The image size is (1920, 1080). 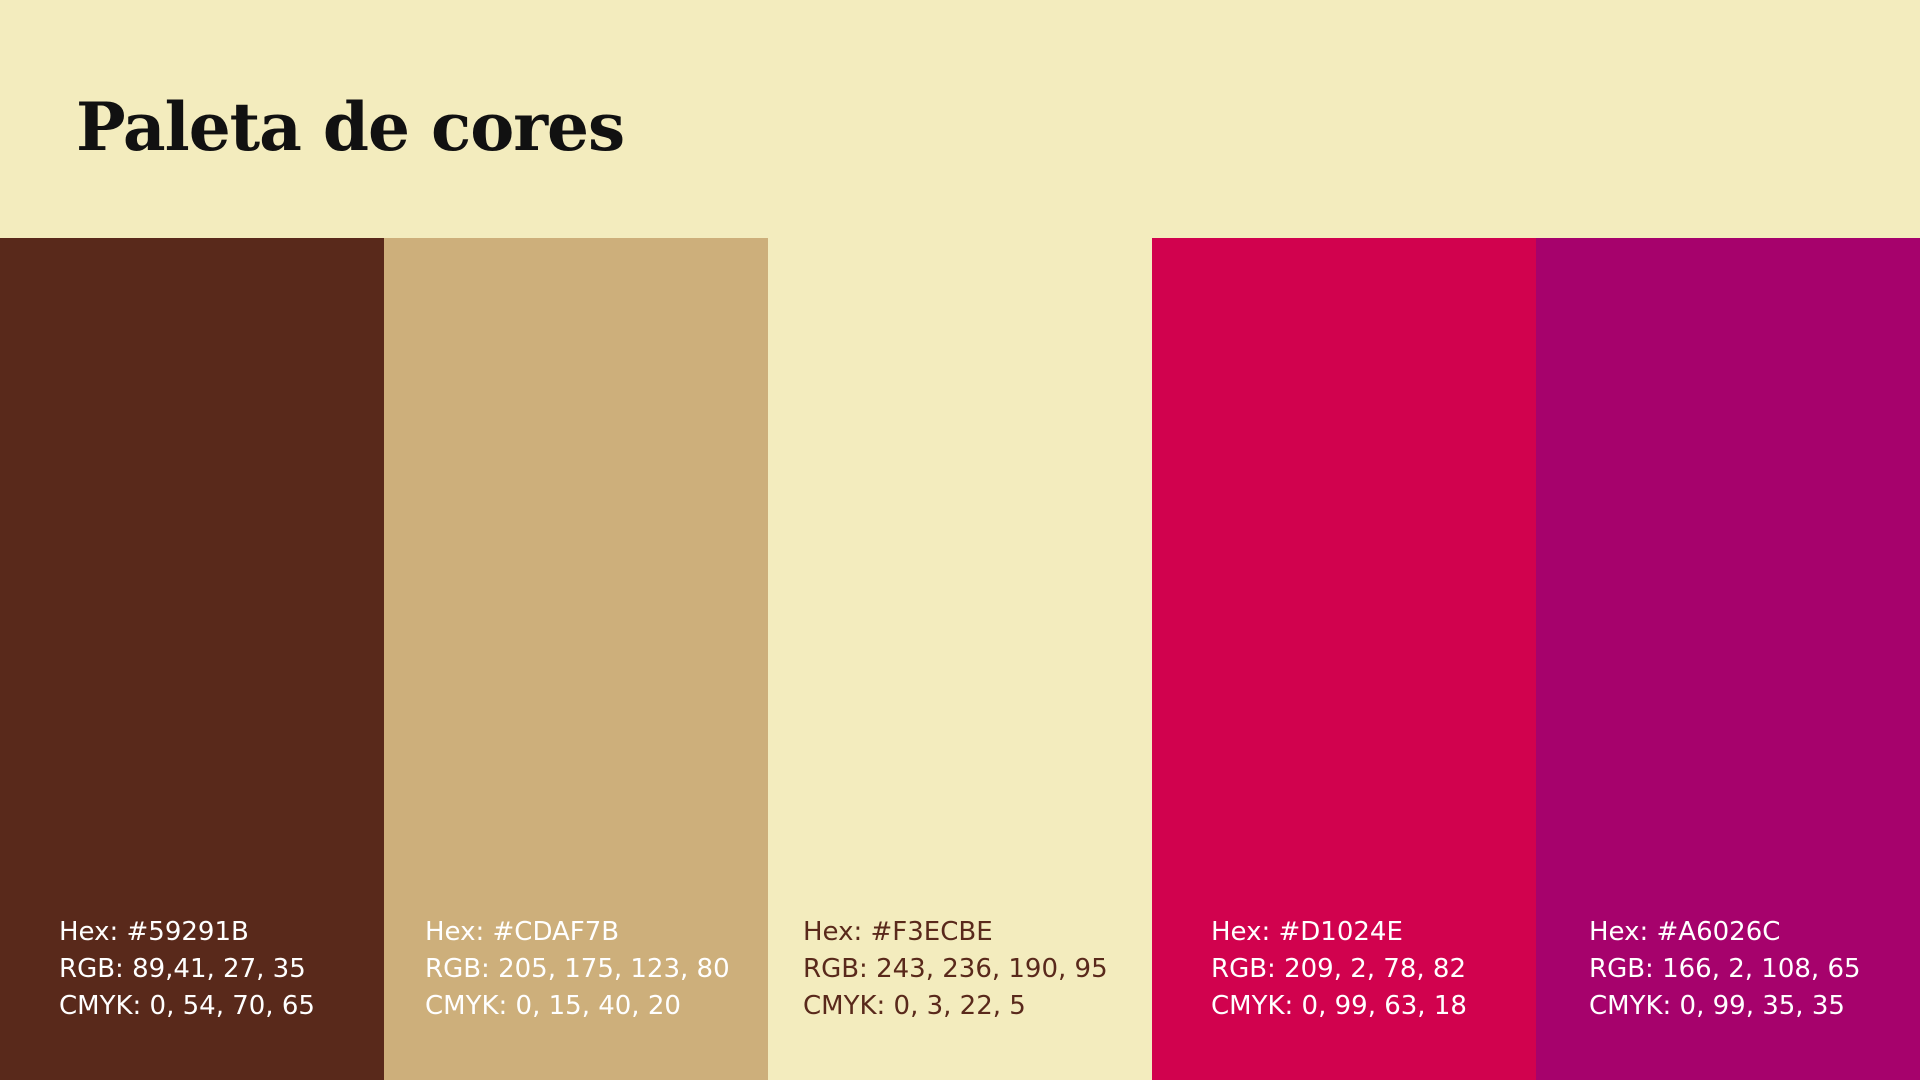 I want to click on color-rgb: RGB: 89,41, 27, 35, so click(x=182, y=969).